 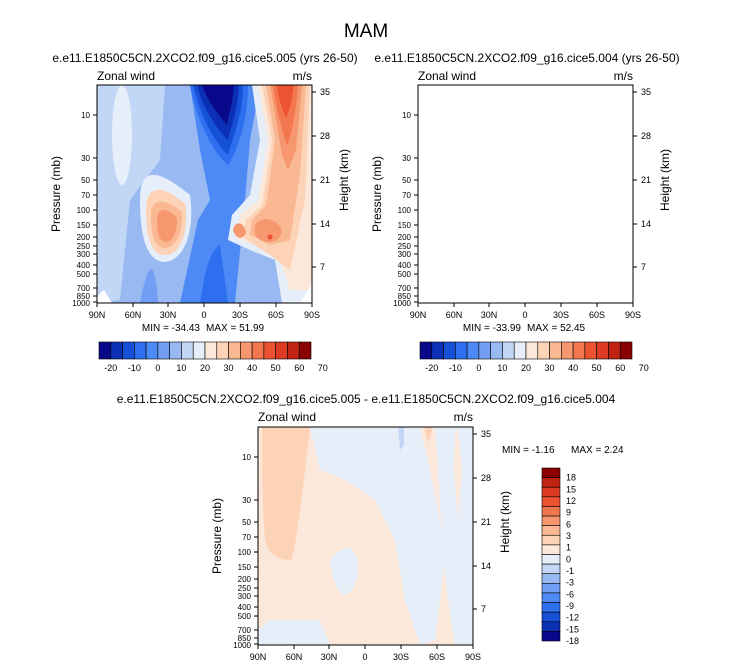 I want to click on colorbar-label: 18, so click(x=571, y=478).